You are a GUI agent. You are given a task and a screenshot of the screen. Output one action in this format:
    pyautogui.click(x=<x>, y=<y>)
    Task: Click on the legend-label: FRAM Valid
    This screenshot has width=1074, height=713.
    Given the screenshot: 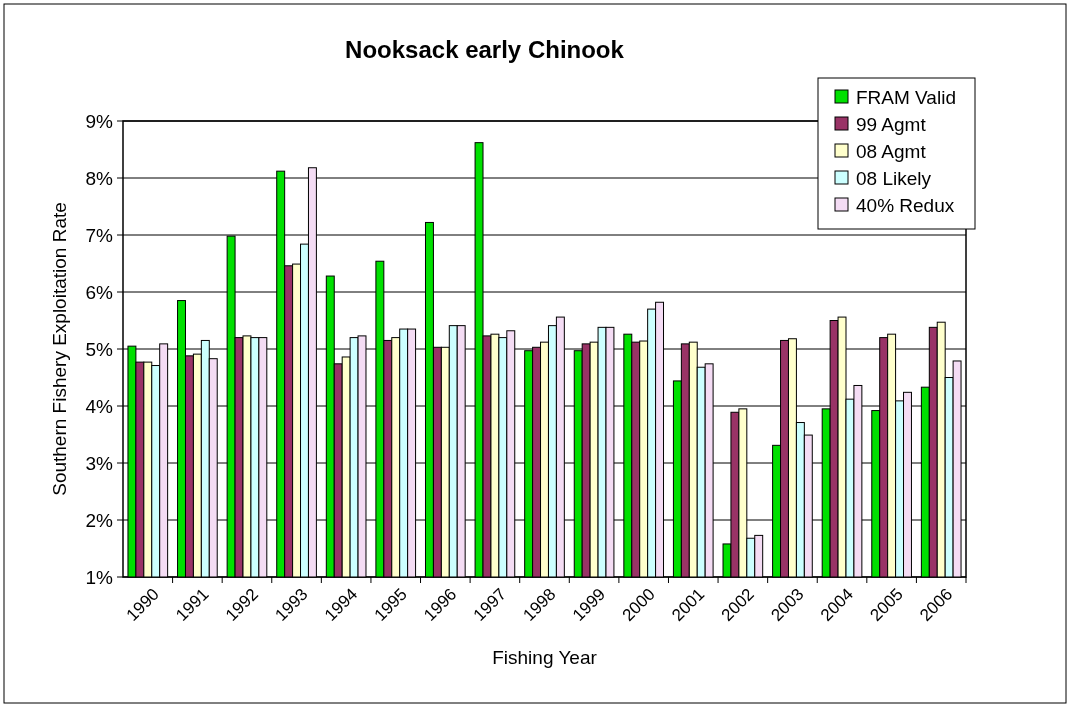 What is the action you would take?
    pyautogui.click(x=906, y=97)
    